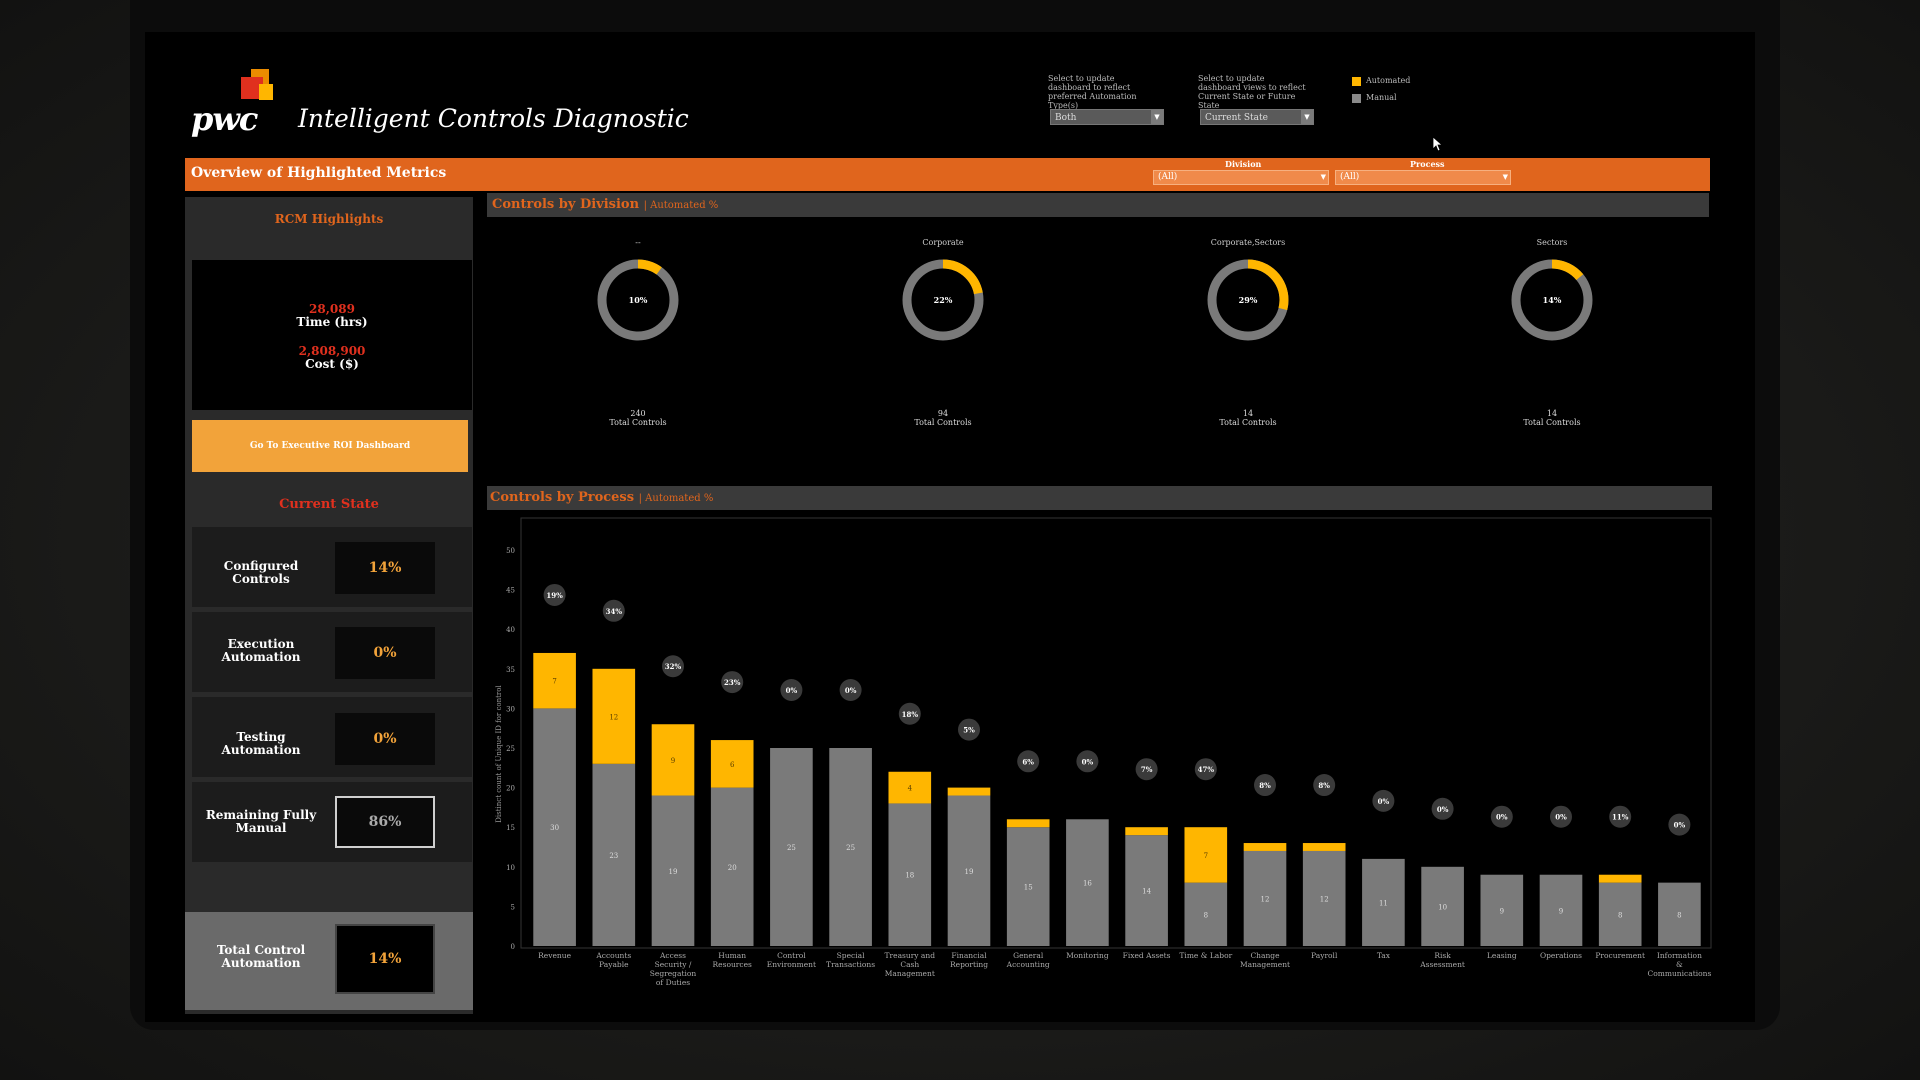  I want to click on process-filter-value: (All), so click(1350, 177).